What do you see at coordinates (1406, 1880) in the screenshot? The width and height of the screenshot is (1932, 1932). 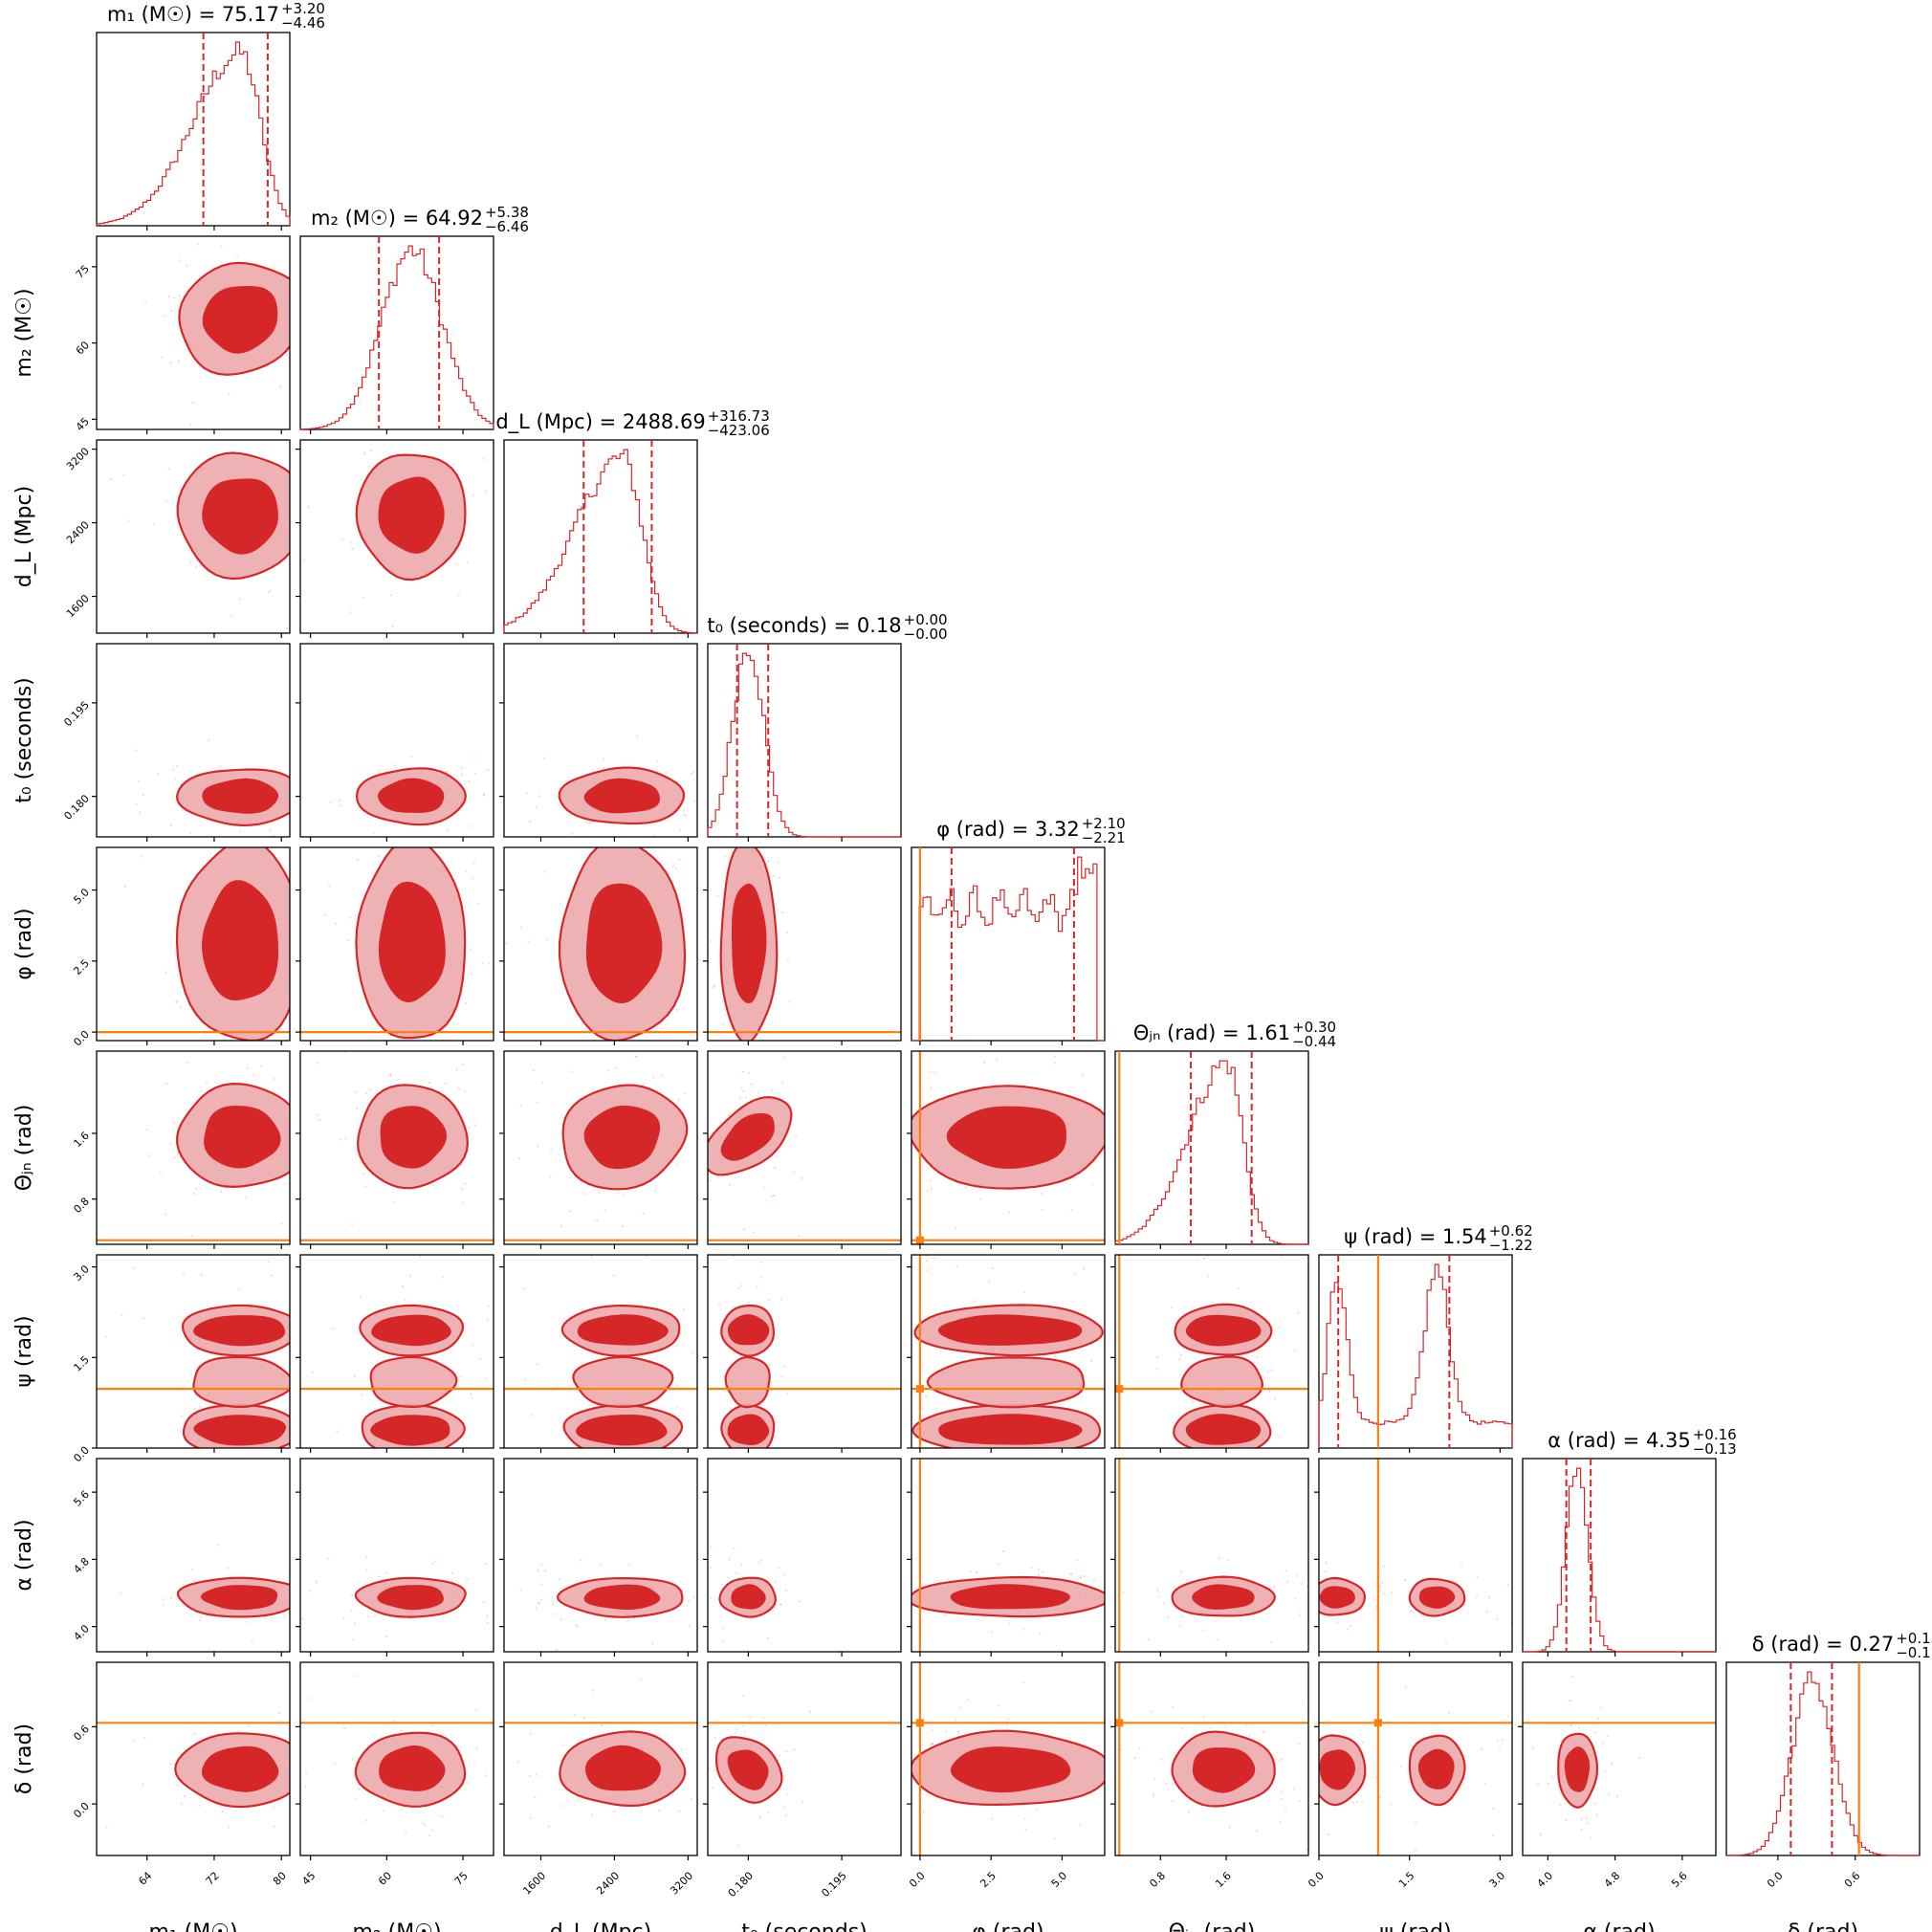 I see `x-tick-label-psi: 1.5` at bounding box center [1406, 1880].